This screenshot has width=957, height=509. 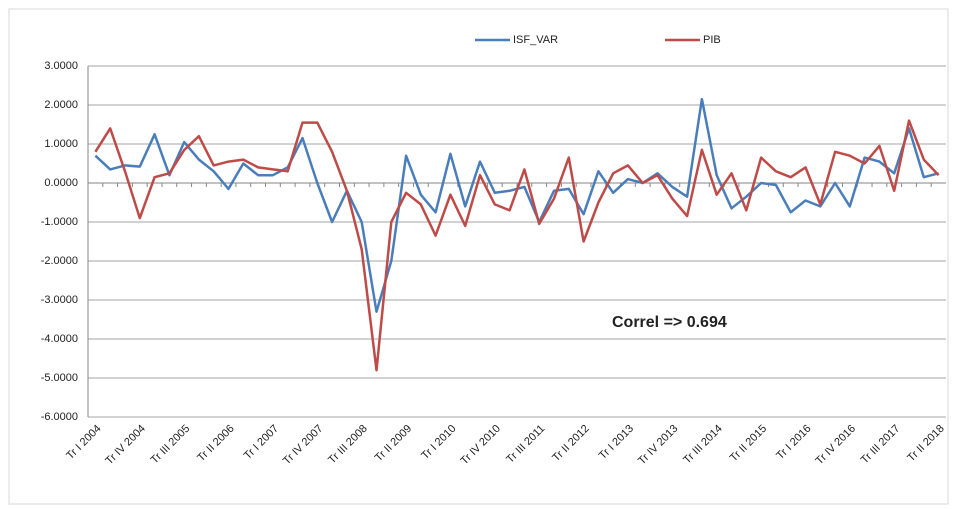 What do you see at coordinates (59, 261) in the screenshot?
I see `y-tick-label: -2.0000` at bounding box center [59, 261].